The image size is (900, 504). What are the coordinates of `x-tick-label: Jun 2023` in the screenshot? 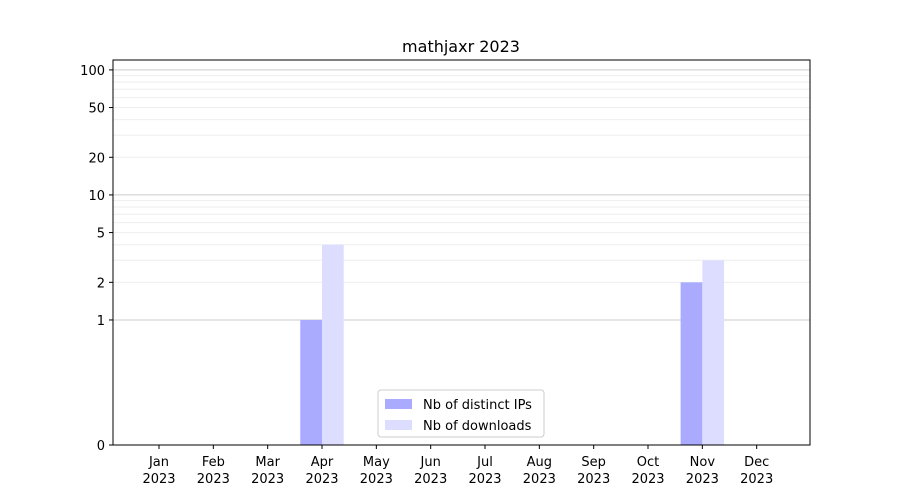 It's located at (430, 471).